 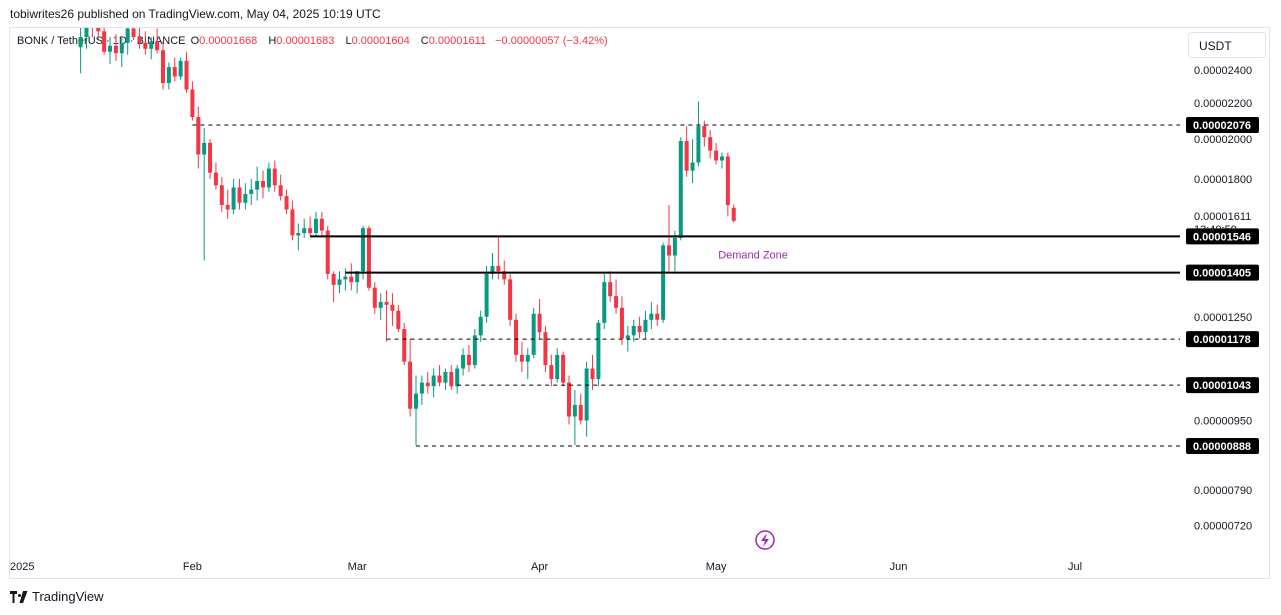 I want to click on level-price-label: 0.00001043, so click(x=1222, y=386).